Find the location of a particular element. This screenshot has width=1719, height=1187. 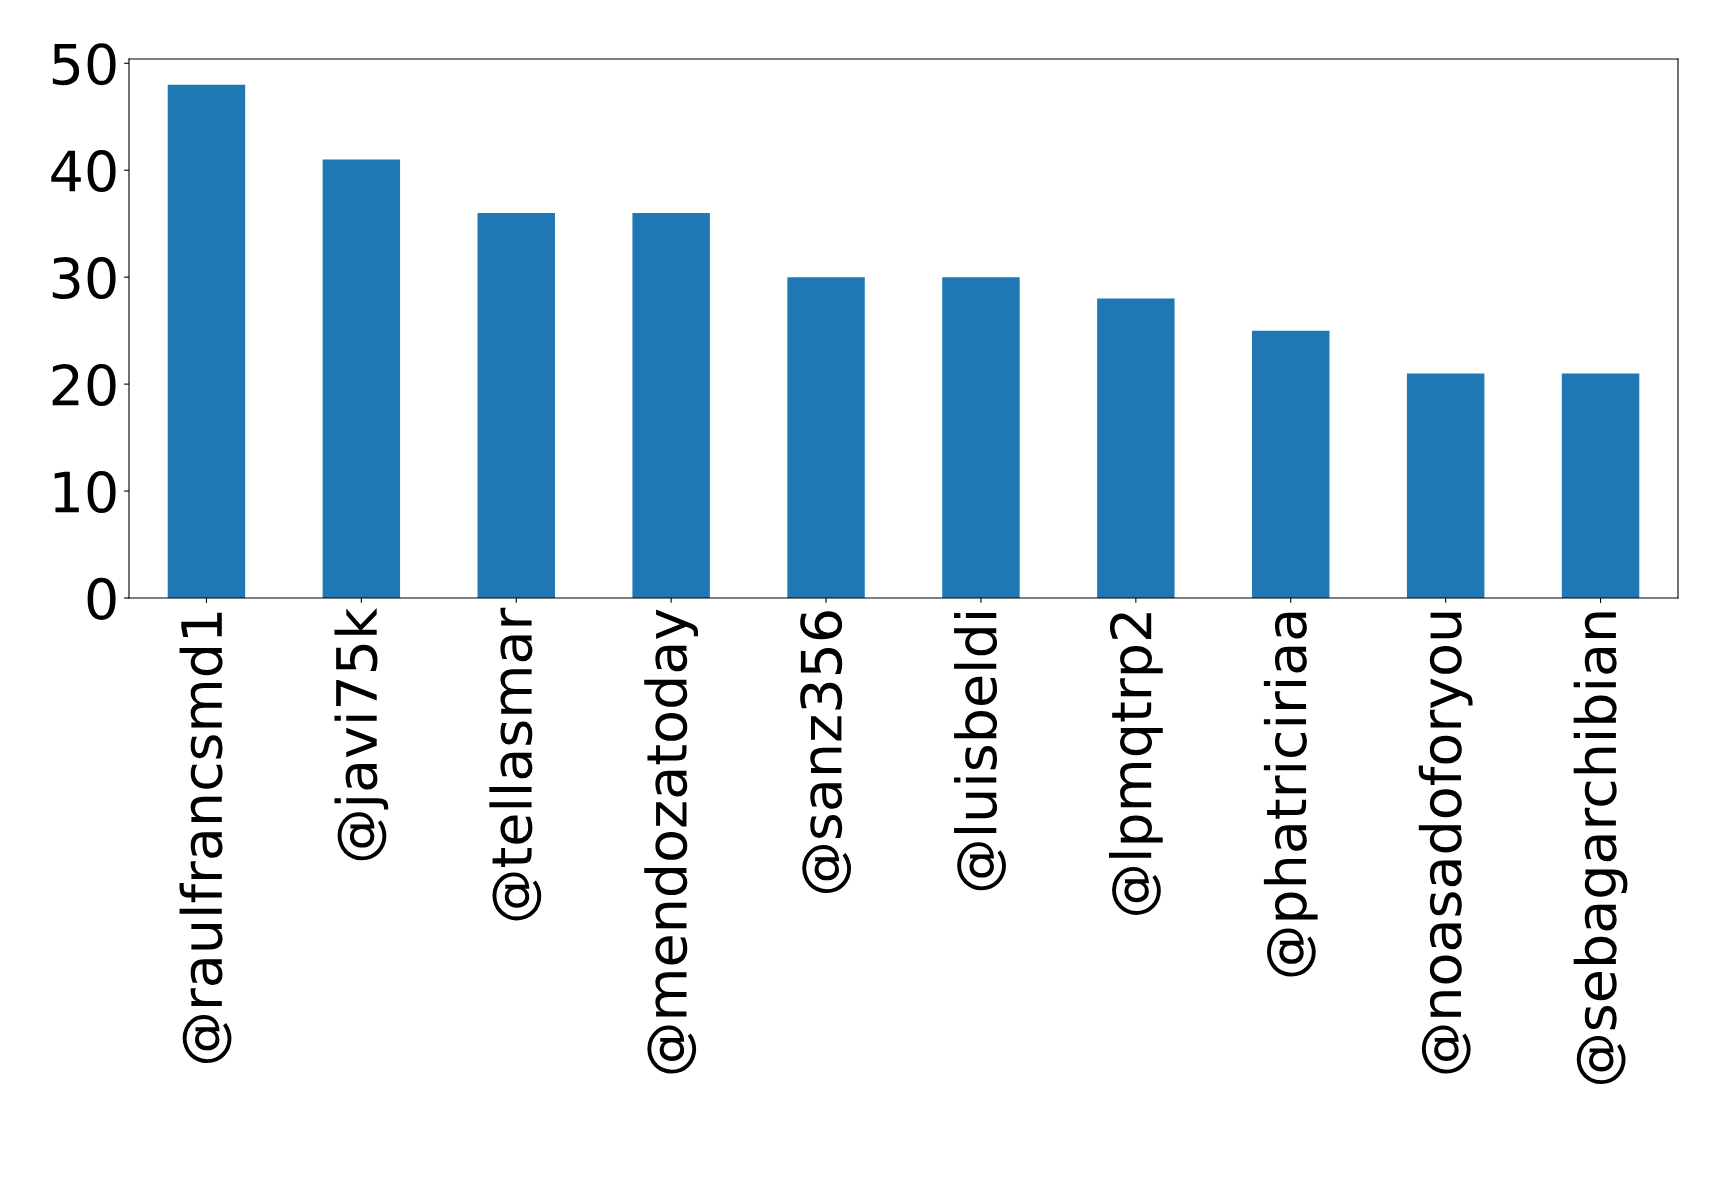

x-tick-label: @sebagarchibian is located at coordinates (1600, 848).